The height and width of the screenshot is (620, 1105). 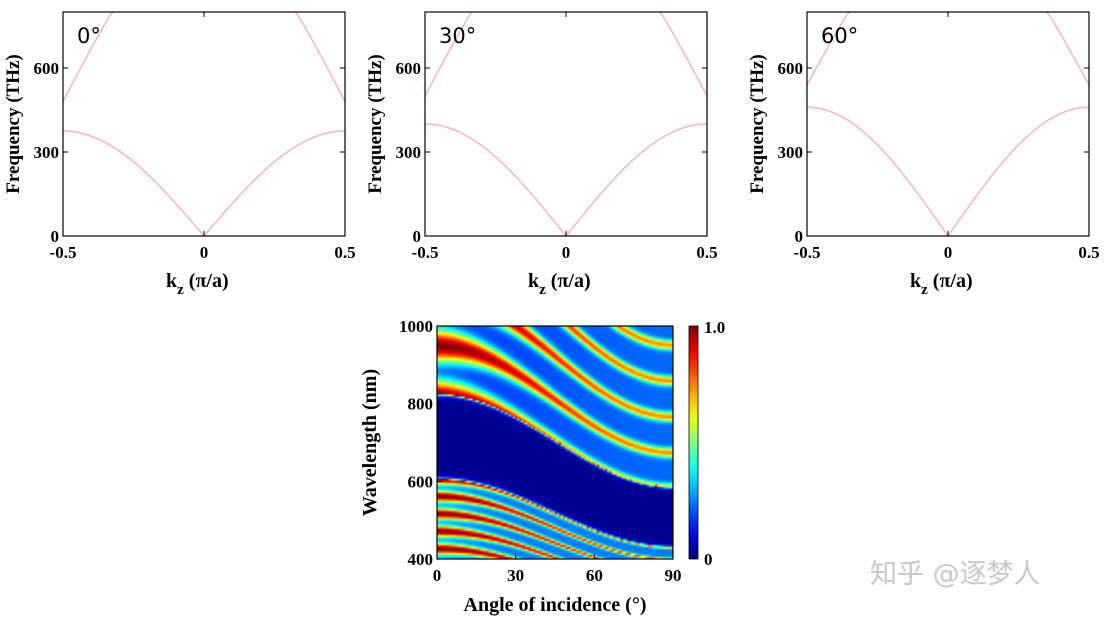 I want to click on colorbar, so click(x=693, y=442).